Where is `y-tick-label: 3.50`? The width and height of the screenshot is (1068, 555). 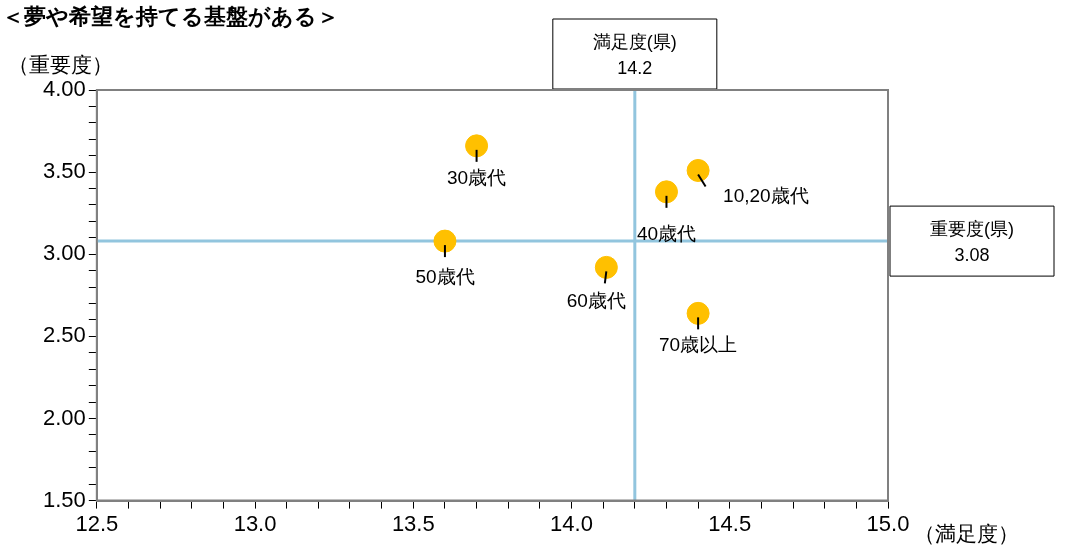
y-tick-label: 3.50 is located at coordinates (64, 171).